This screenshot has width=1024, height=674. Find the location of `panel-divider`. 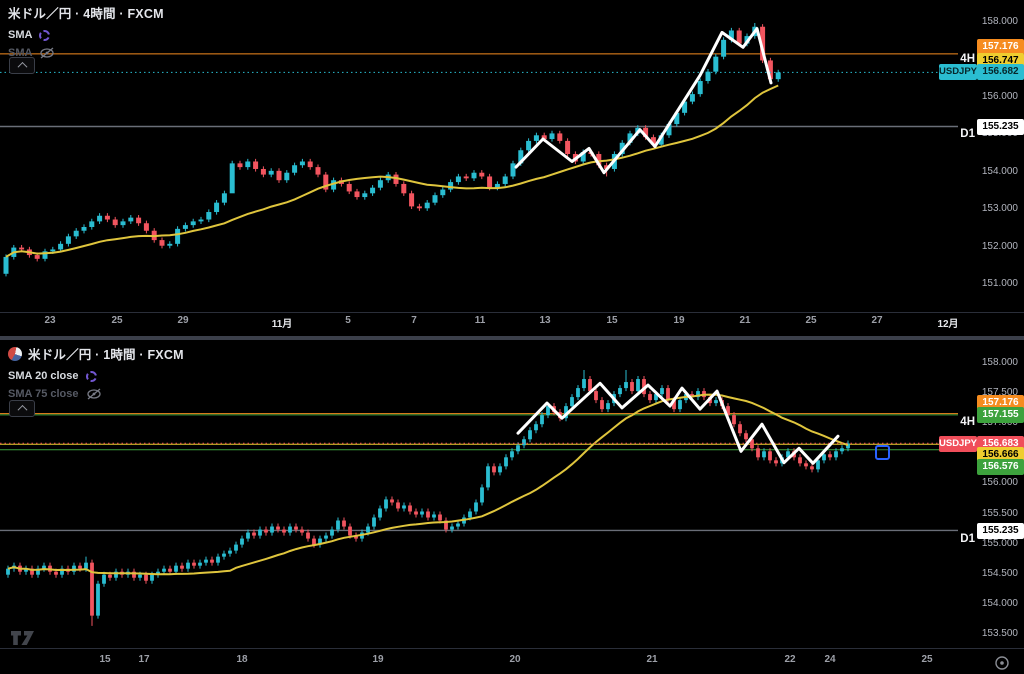

panel-divider is located at coordinates (512, 338).